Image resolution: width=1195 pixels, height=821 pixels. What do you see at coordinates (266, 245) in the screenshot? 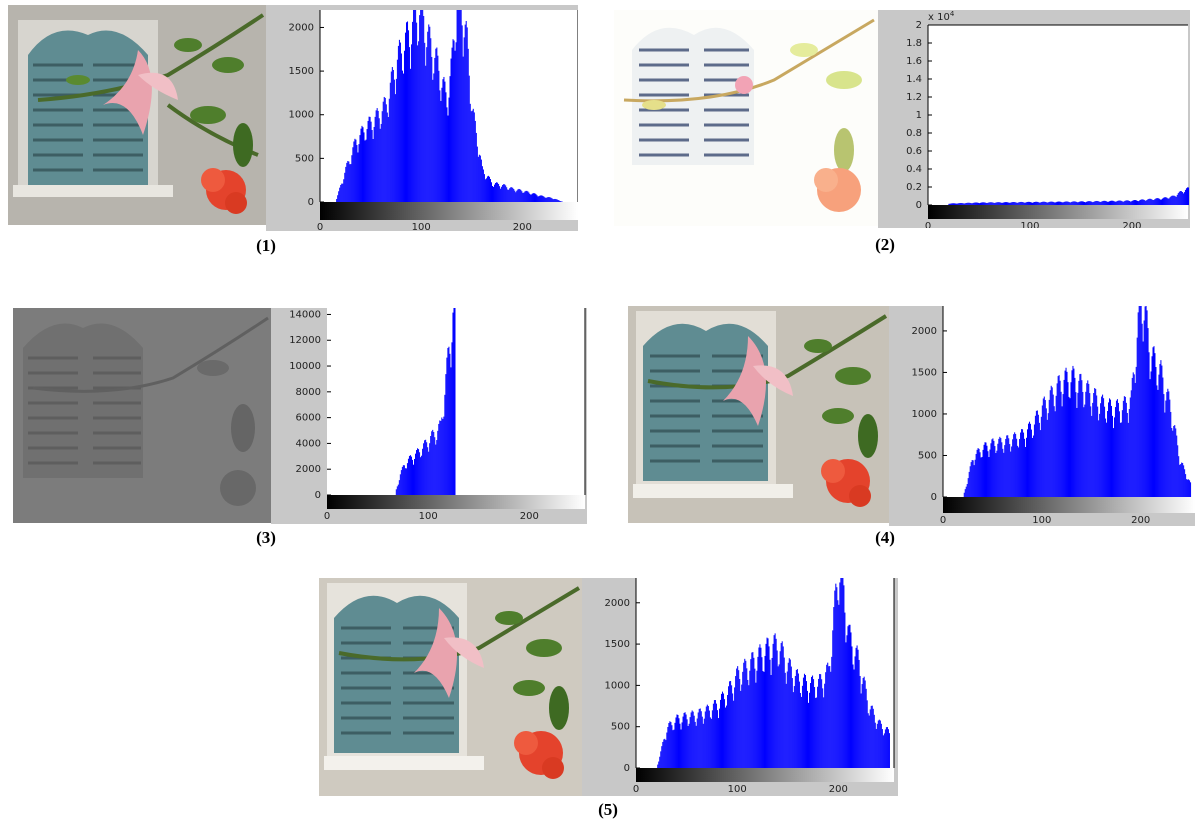
I see `caption-1: (1)` at bounding box center [266, 245].